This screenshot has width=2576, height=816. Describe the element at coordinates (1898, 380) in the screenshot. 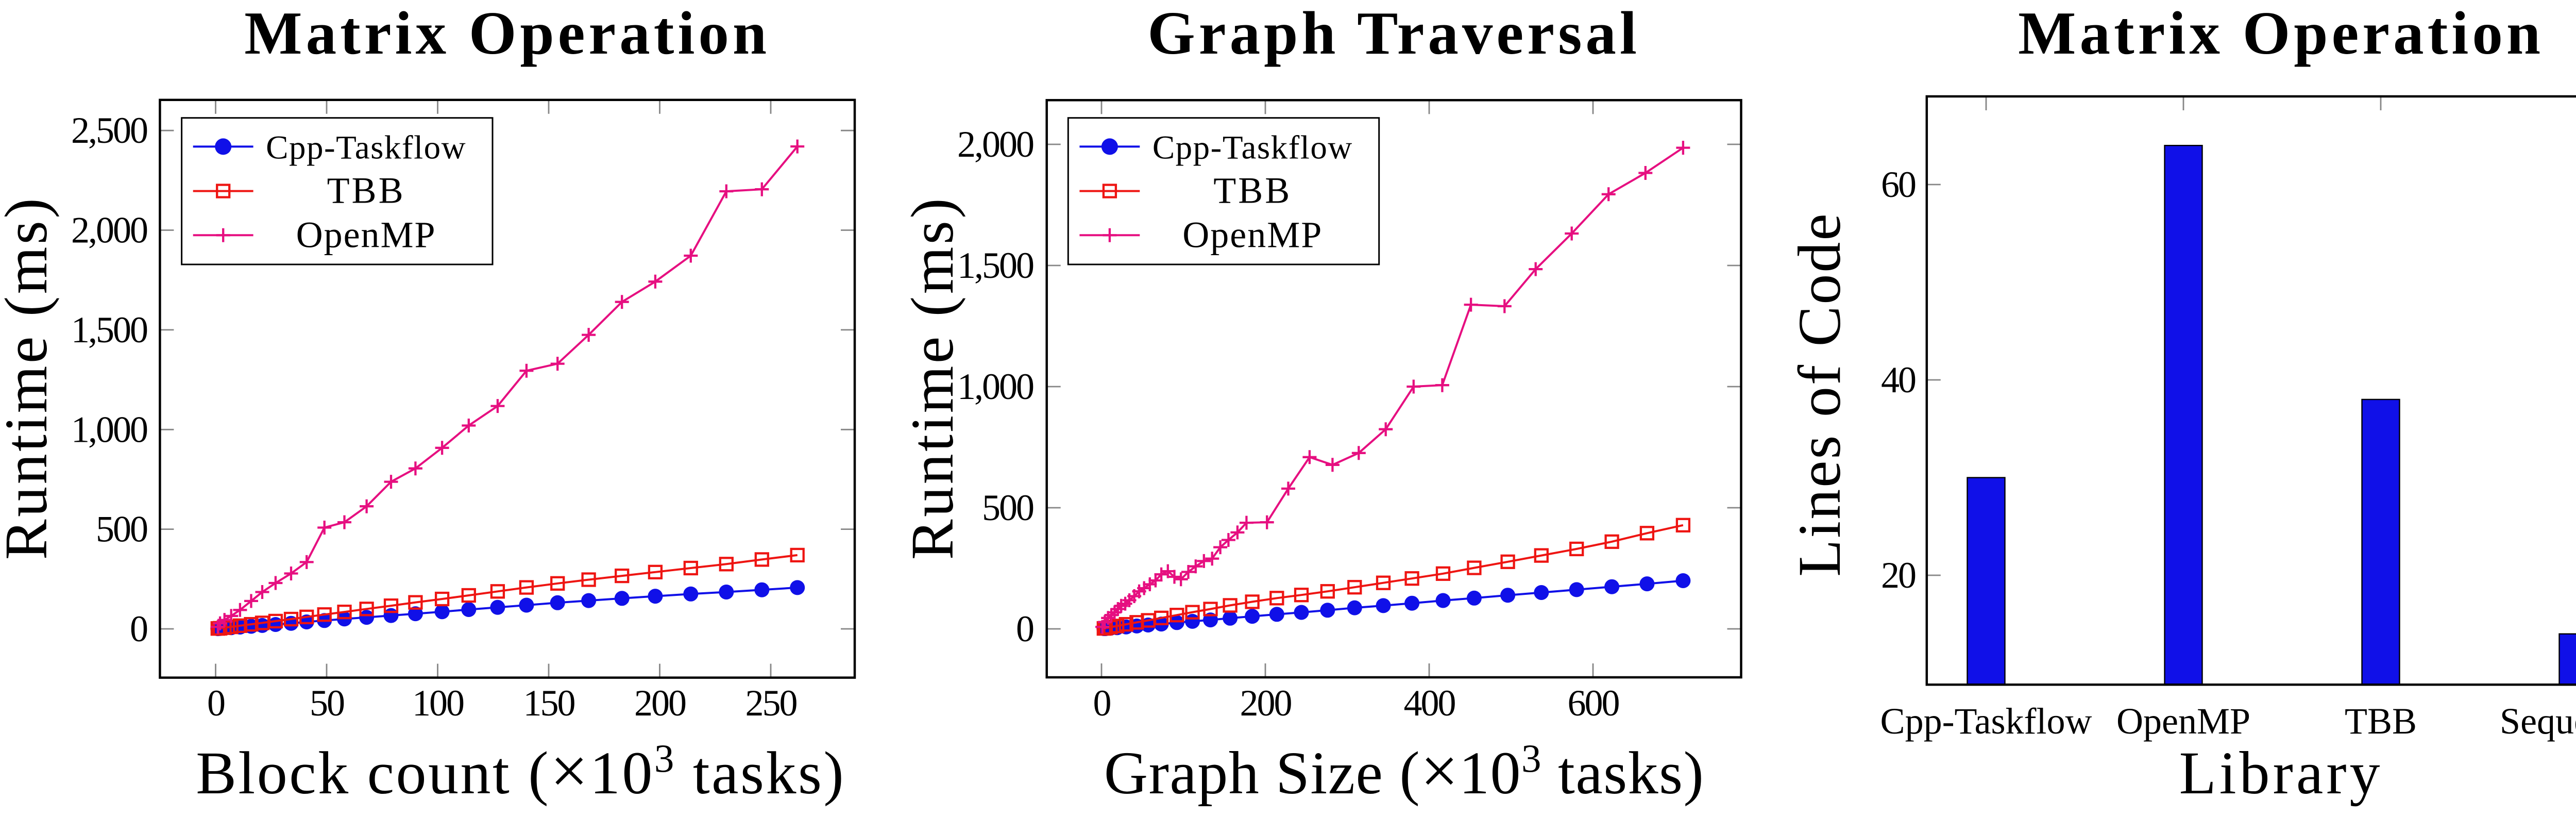

I see `svg-text: 40` at that location.